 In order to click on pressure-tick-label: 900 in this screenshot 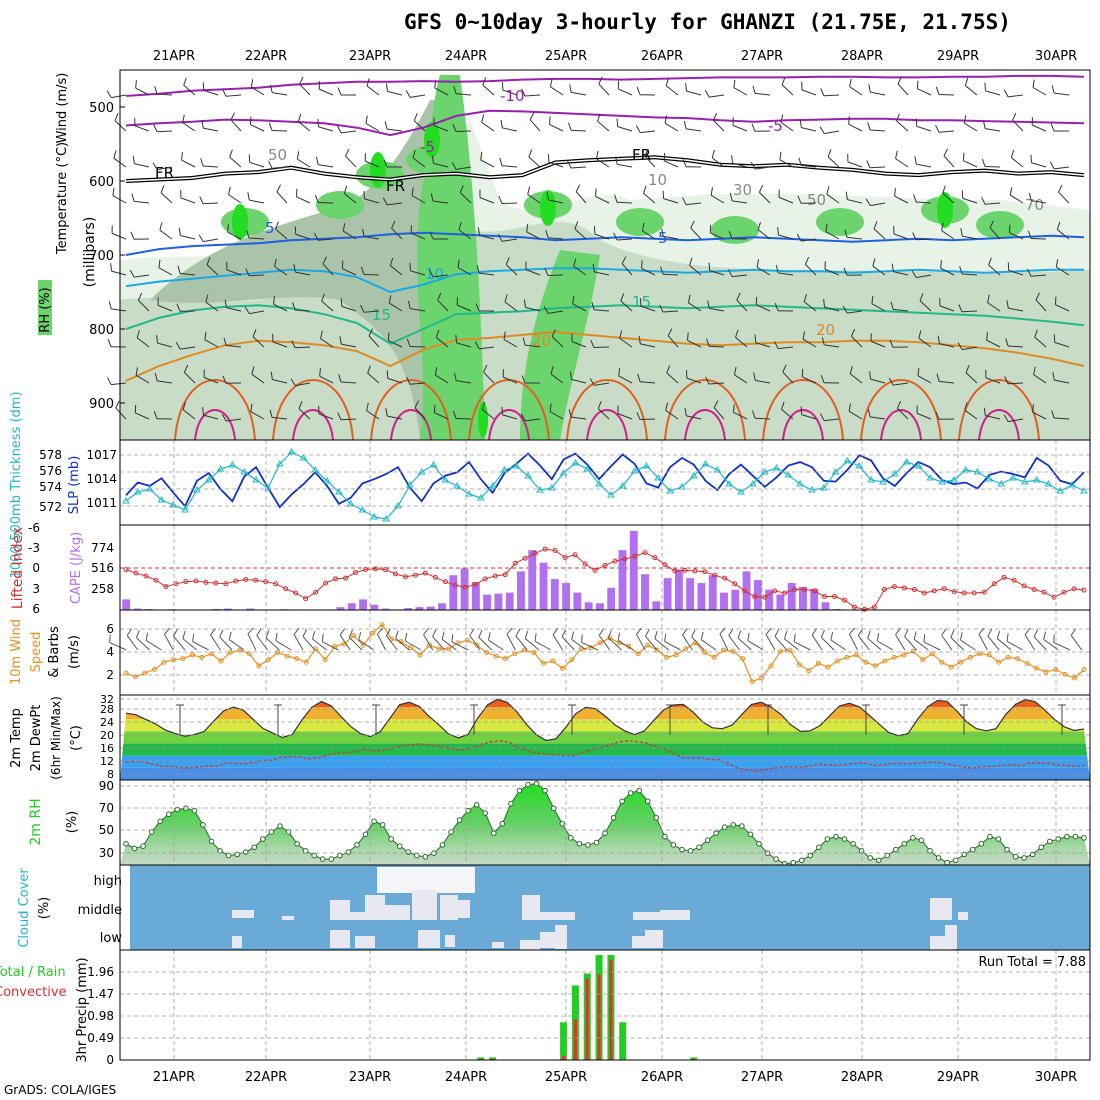, I will do `click(101, 404)`.